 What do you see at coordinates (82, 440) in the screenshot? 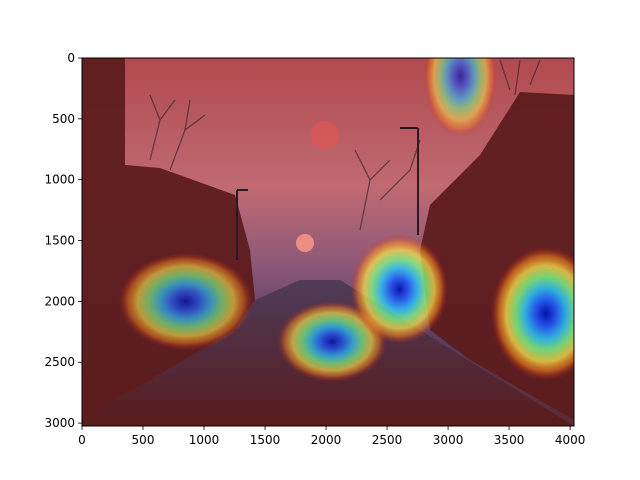
I see `x-tick-label: 0` at bounding box center [82, 440].